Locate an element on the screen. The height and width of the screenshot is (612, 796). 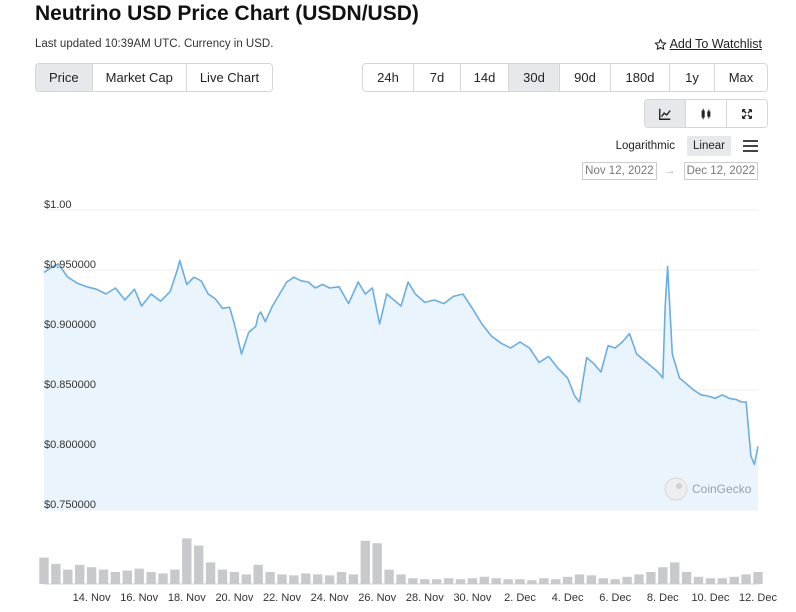
linear-option: Linear is located at coordinates (709, 146).